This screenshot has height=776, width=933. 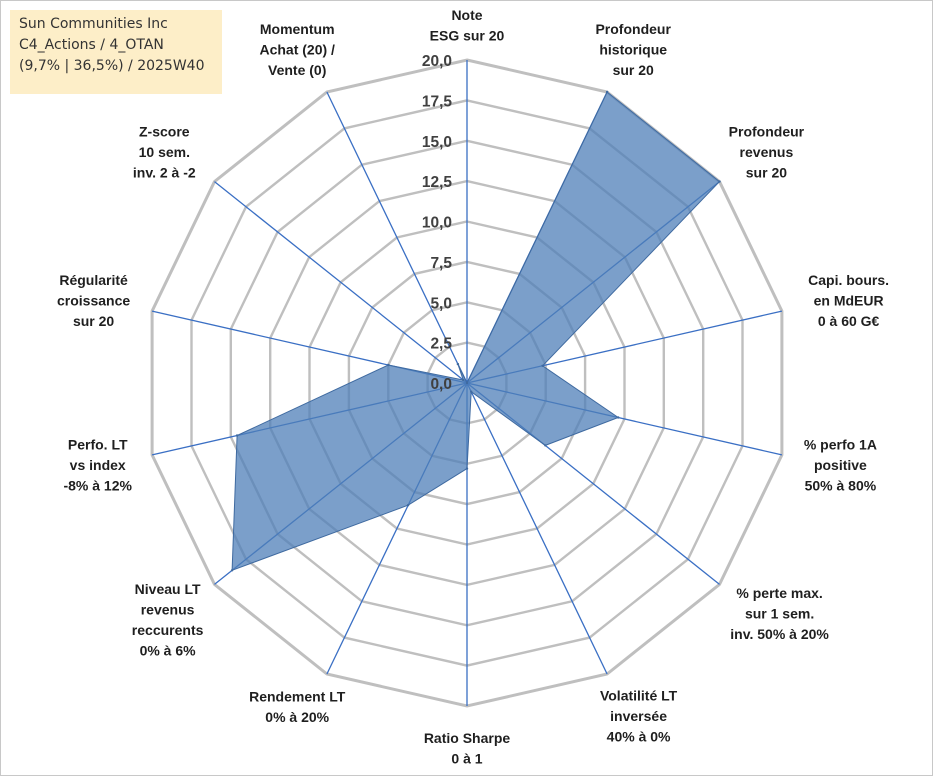 What do you see at coordinates (466, 15) in the screenshot?
I see `category-label-line: Note` at bounding box center [466, 15].